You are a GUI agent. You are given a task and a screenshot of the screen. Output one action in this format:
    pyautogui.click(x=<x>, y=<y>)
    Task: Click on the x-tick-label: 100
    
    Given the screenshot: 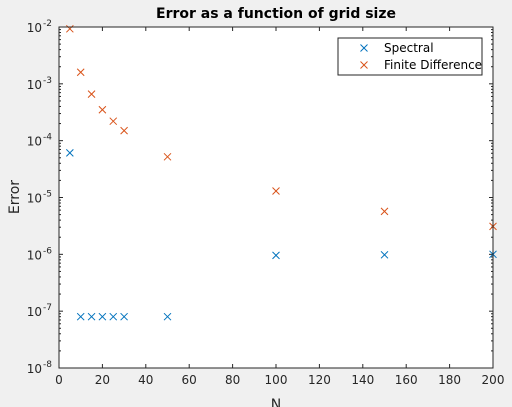 What is the action you would take?
    pyautogui.click(x=276, y=380)
    